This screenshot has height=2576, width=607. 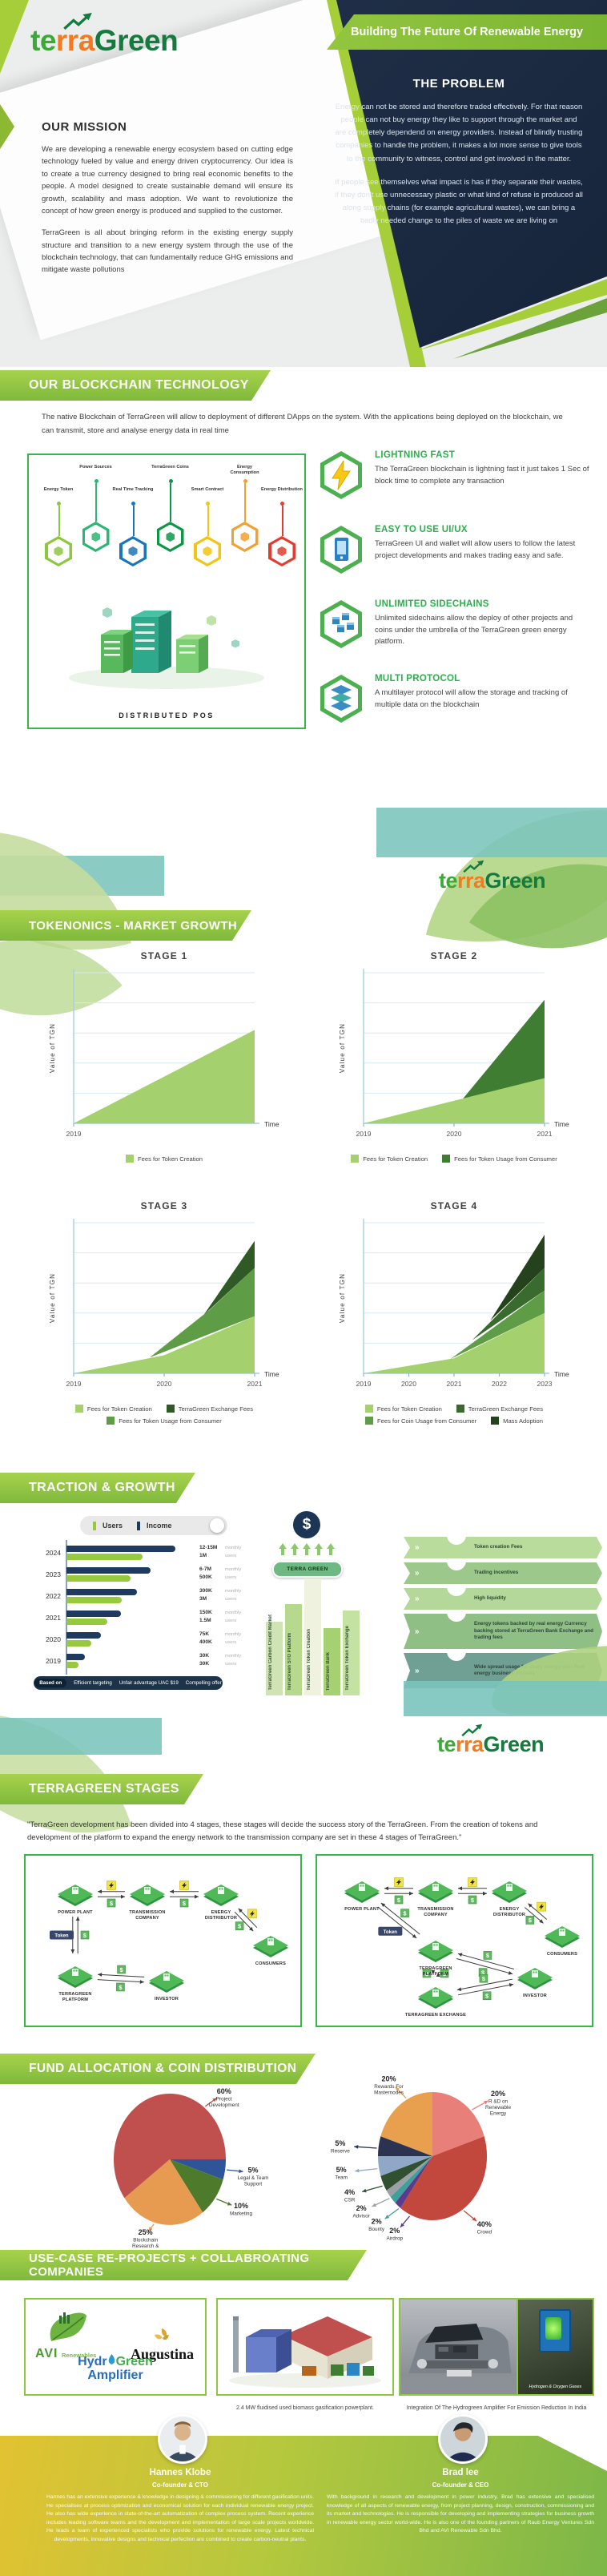 I want to click on gas-label: Hydrogen & Oxygen Gases, so click(x=555, y=2387).